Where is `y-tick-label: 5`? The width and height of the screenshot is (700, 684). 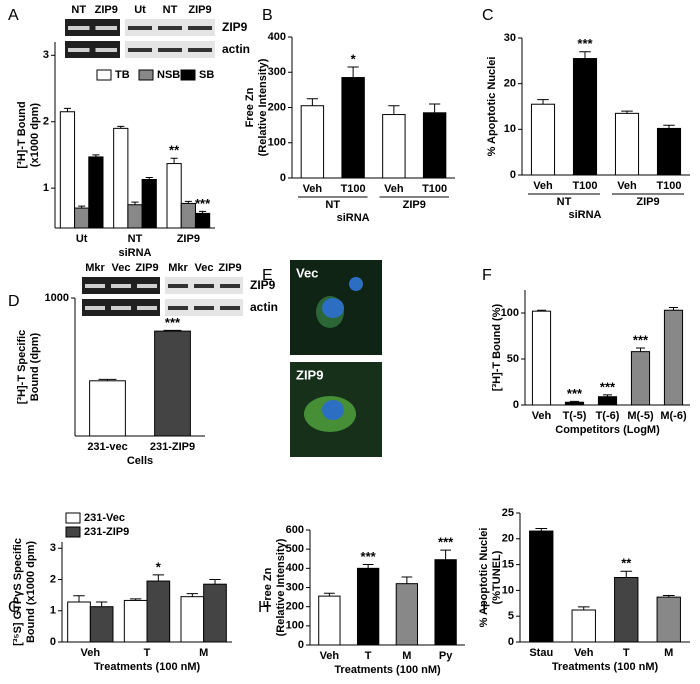 y-tick-label: 5 is located at coordinates (511, 616).